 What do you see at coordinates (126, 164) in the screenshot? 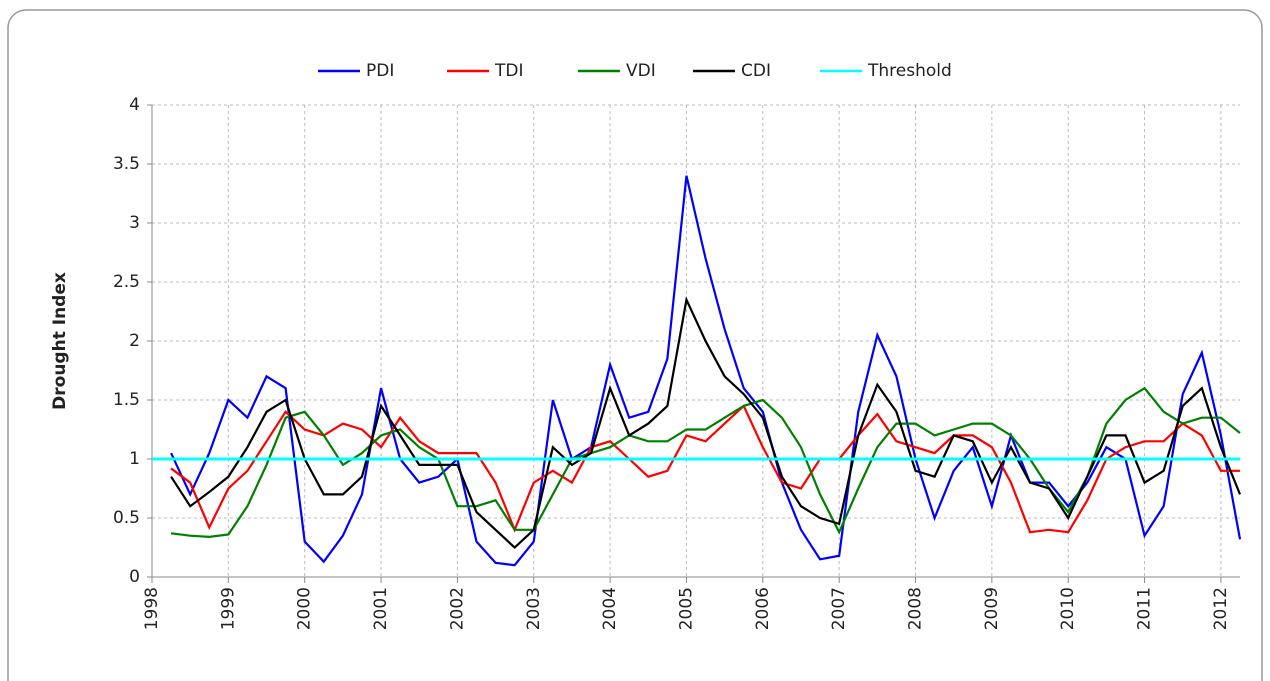
I see `y-tick-label: 3.5` at bounding box center [126, 164].